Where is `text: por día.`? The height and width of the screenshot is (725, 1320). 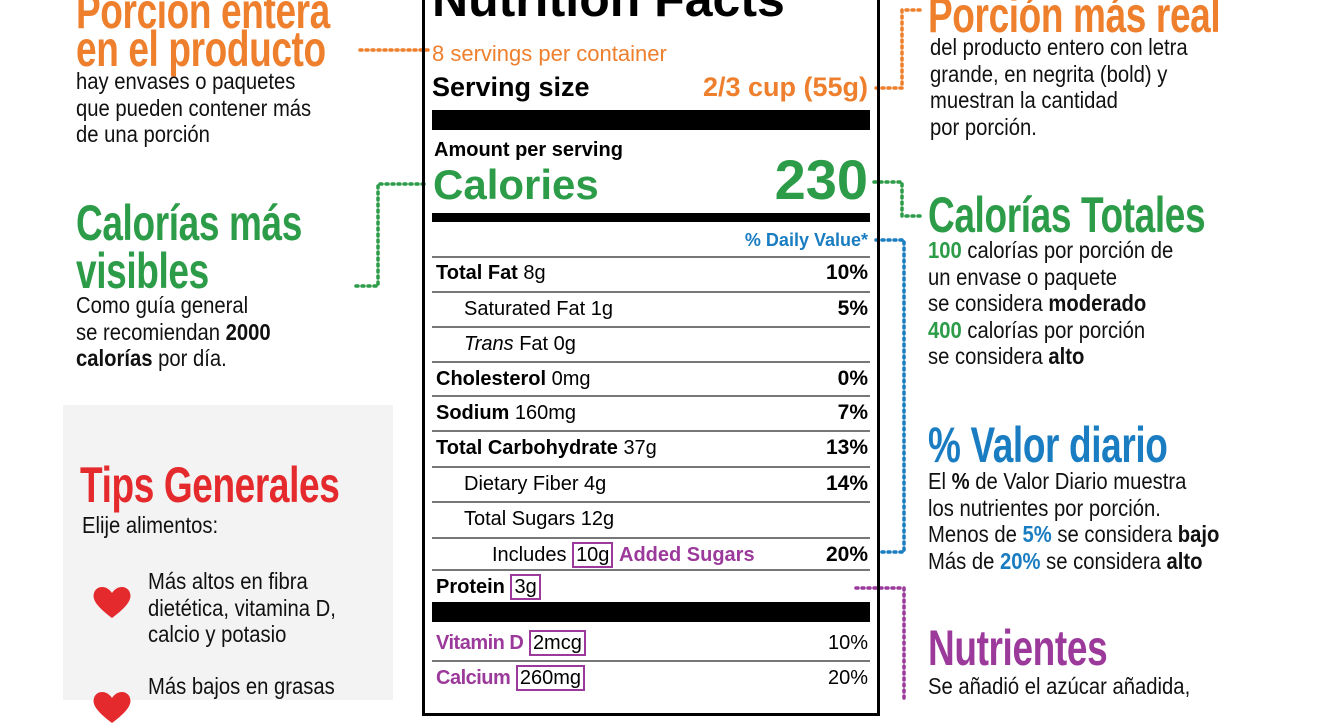 text: por día. is located at coordinates (189, 358).